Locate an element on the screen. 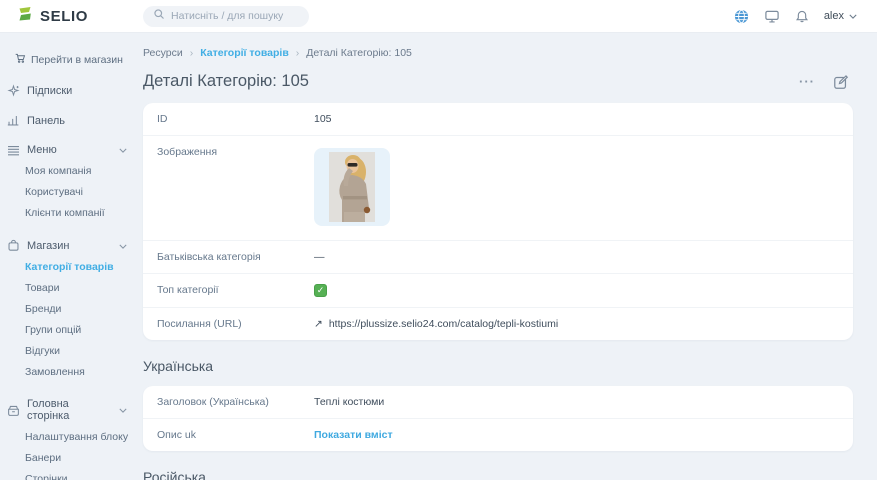 The height and width of the screenshot is (480, 877). sidebar-item-label: Меню is located at coordinates (42, 150).